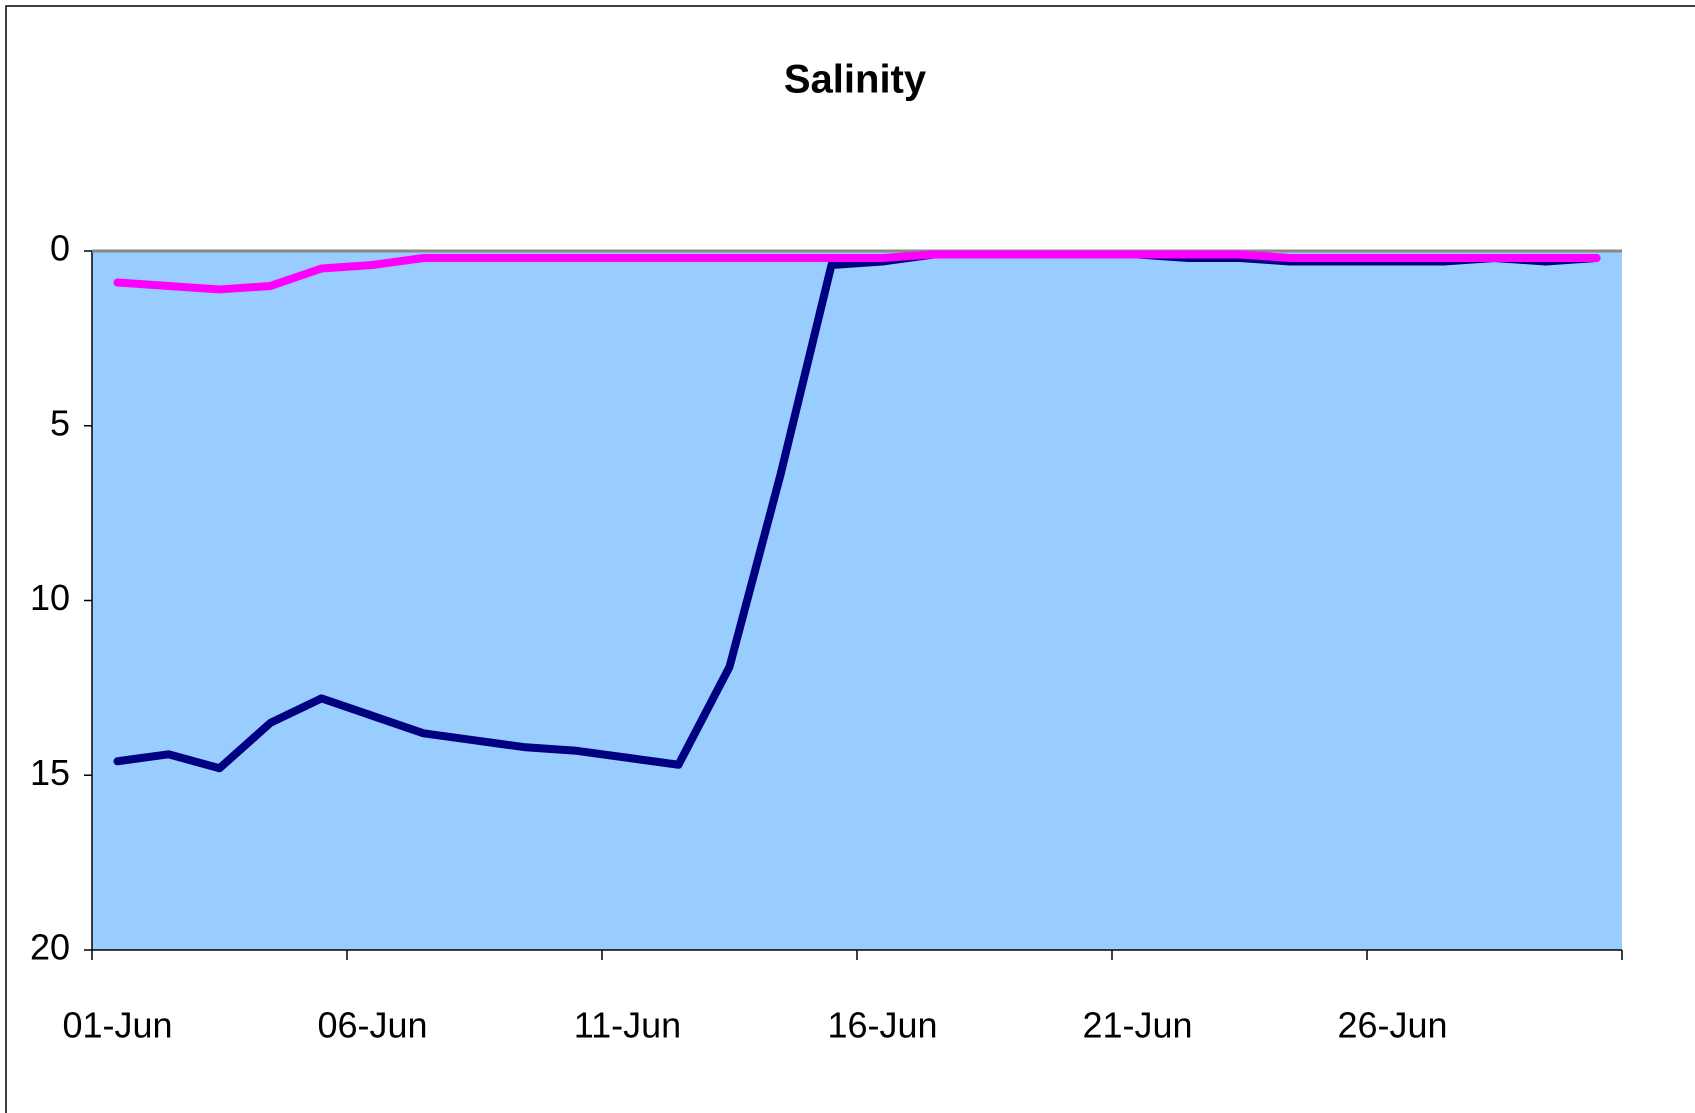 The image size is (1695, 1113). Describe the element at coordinates (50, 597) in the screenshot. I see `y-tick-label: 10` at that location.